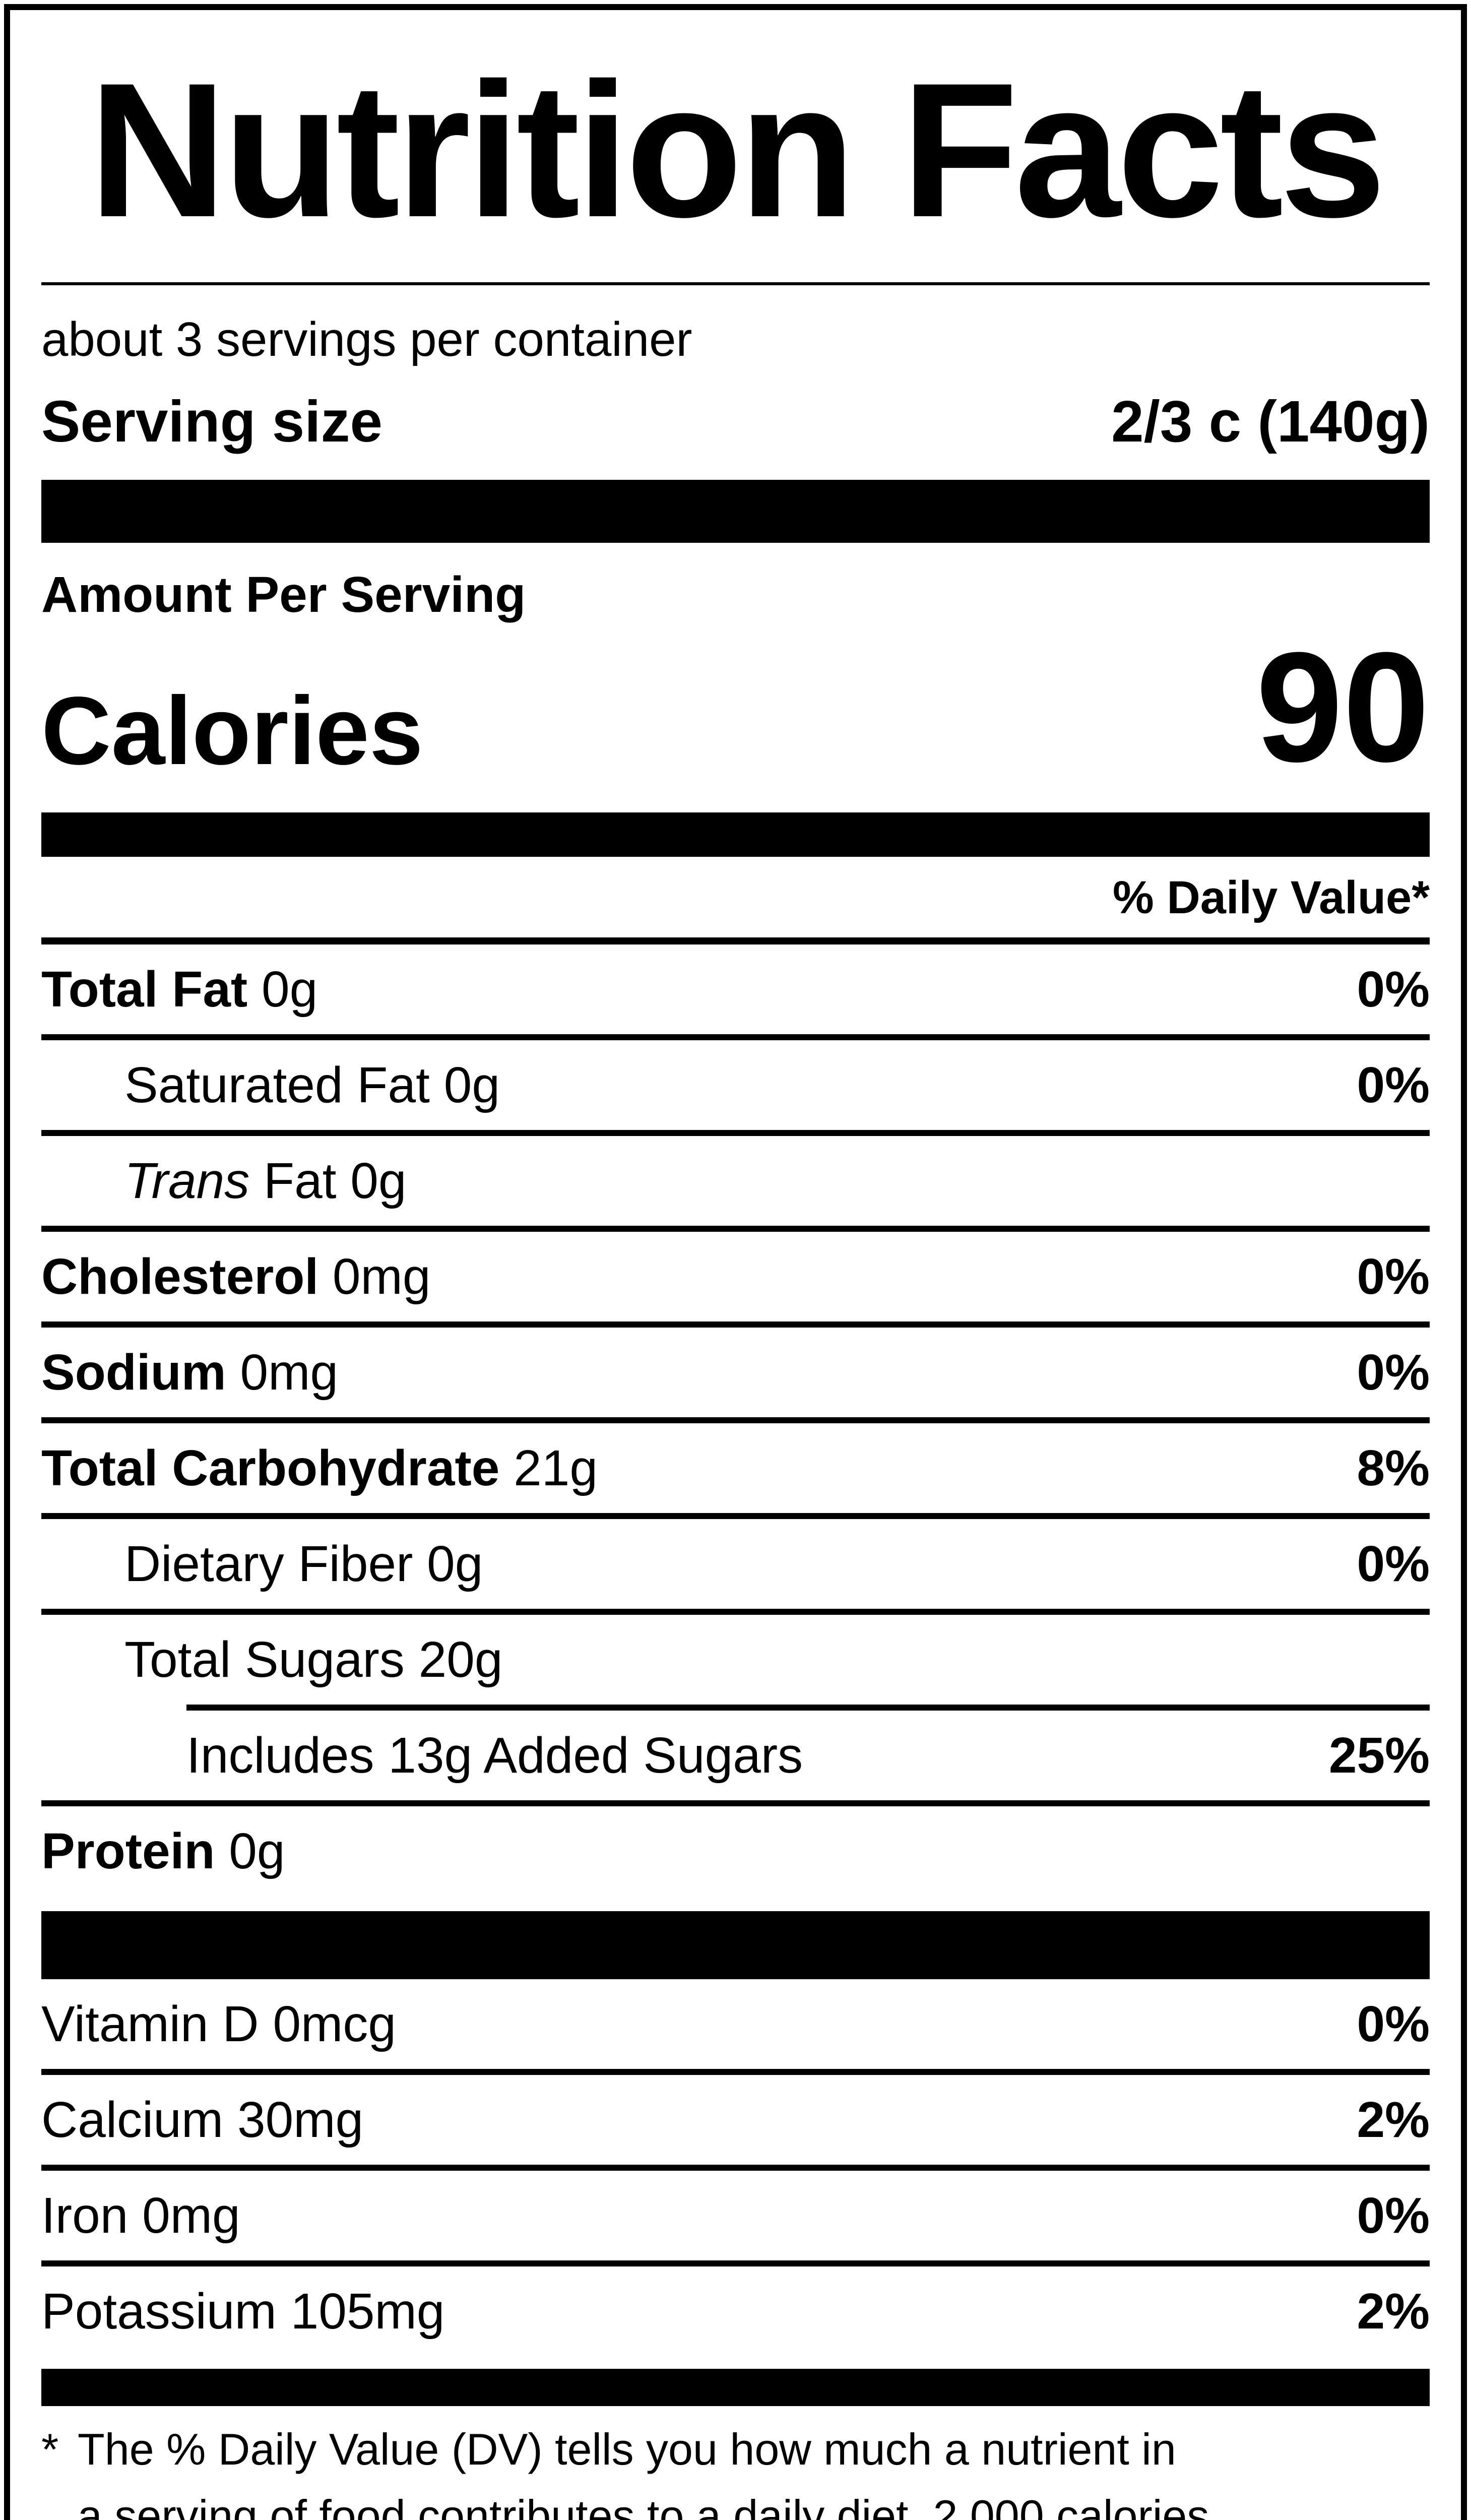 This screenshot has height=2520, width=1471. I want to click on nutrient-dv: 8%, so click(1393, 1468).